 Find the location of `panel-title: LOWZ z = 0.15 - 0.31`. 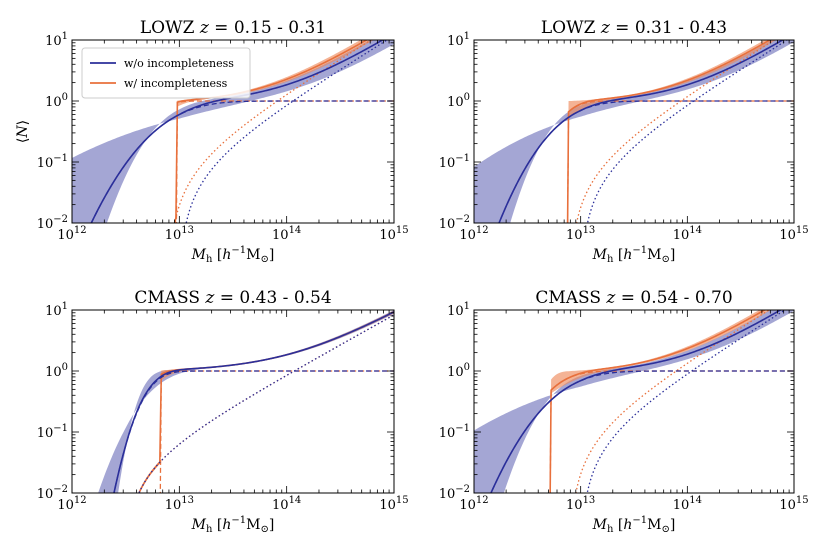

panel-title: LOWZ z = 0.15 - 0.31 is located at coordinates (233, 28).